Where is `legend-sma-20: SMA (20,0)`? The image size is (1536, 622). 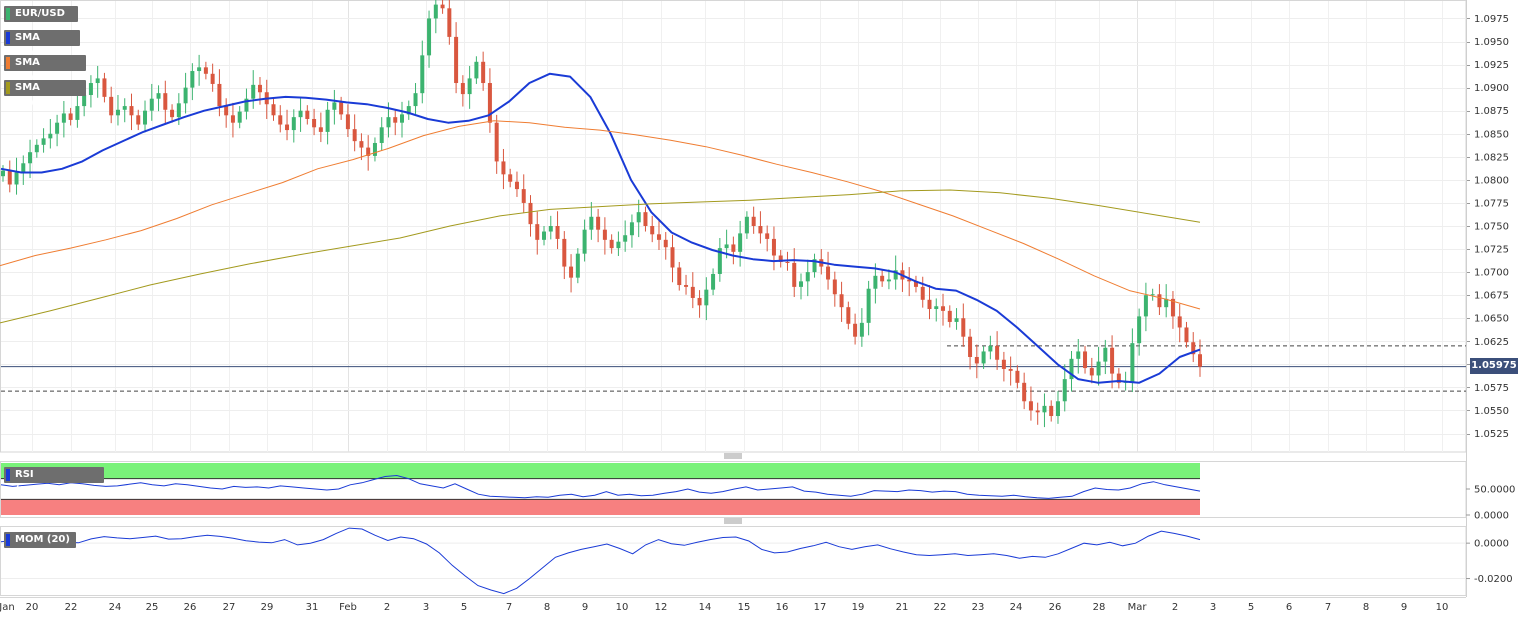
legend-sma-20: SMA (20,0) is located at coordinates (42, 44).